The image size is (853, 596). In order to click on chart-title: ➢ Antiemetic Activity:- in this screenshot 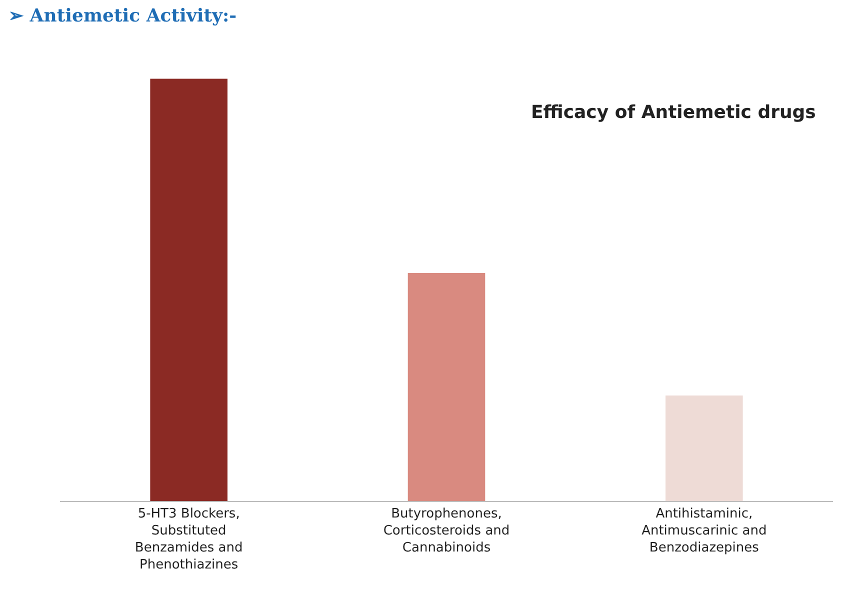, I will do `click(122, 16)`.